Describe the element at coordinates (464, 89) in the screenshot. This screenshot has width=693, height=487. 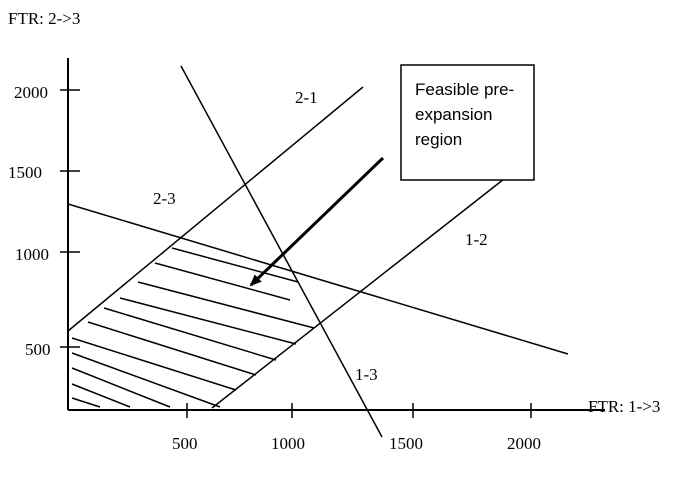
I see `callout-text-line-1: Feasible pre-` at that location.